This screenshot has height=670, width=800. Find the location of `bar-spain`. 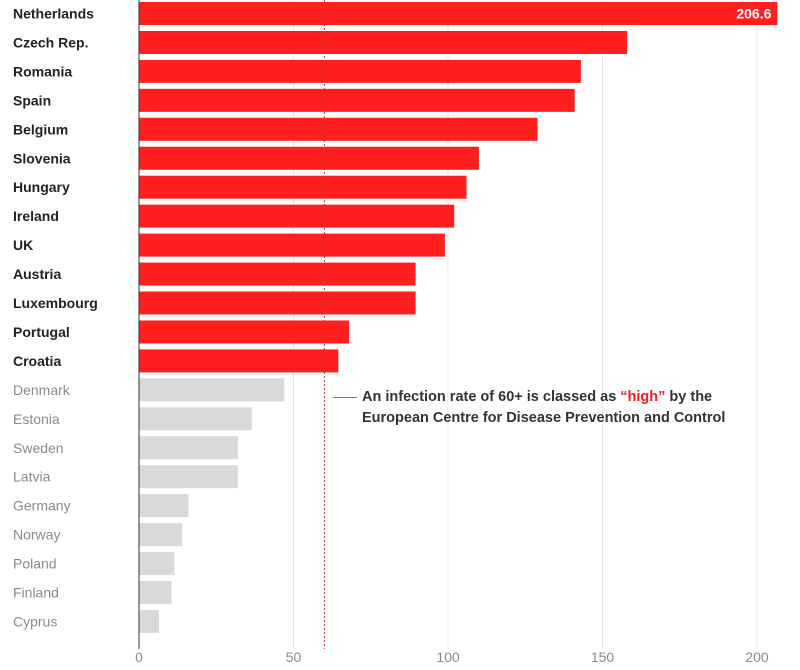

bar-spain is located at coordinates (357, 100).